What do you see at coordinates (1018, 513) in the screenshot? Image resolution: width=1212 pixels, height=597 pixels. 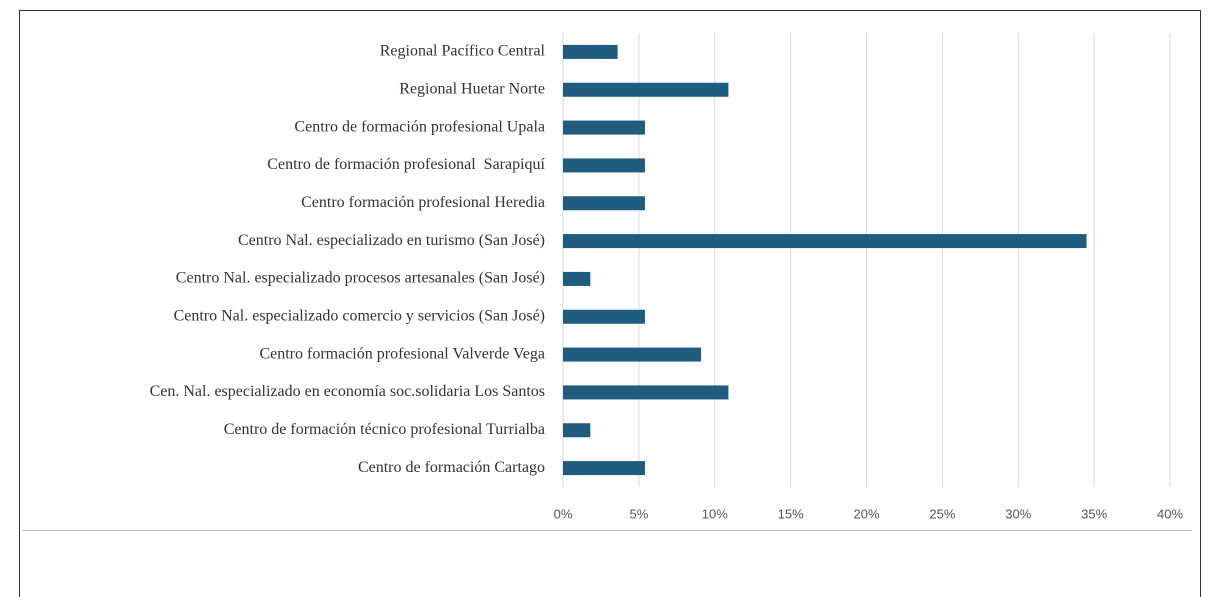 I see `x-tick-label: 30%` at bounding box center [1018, 513].